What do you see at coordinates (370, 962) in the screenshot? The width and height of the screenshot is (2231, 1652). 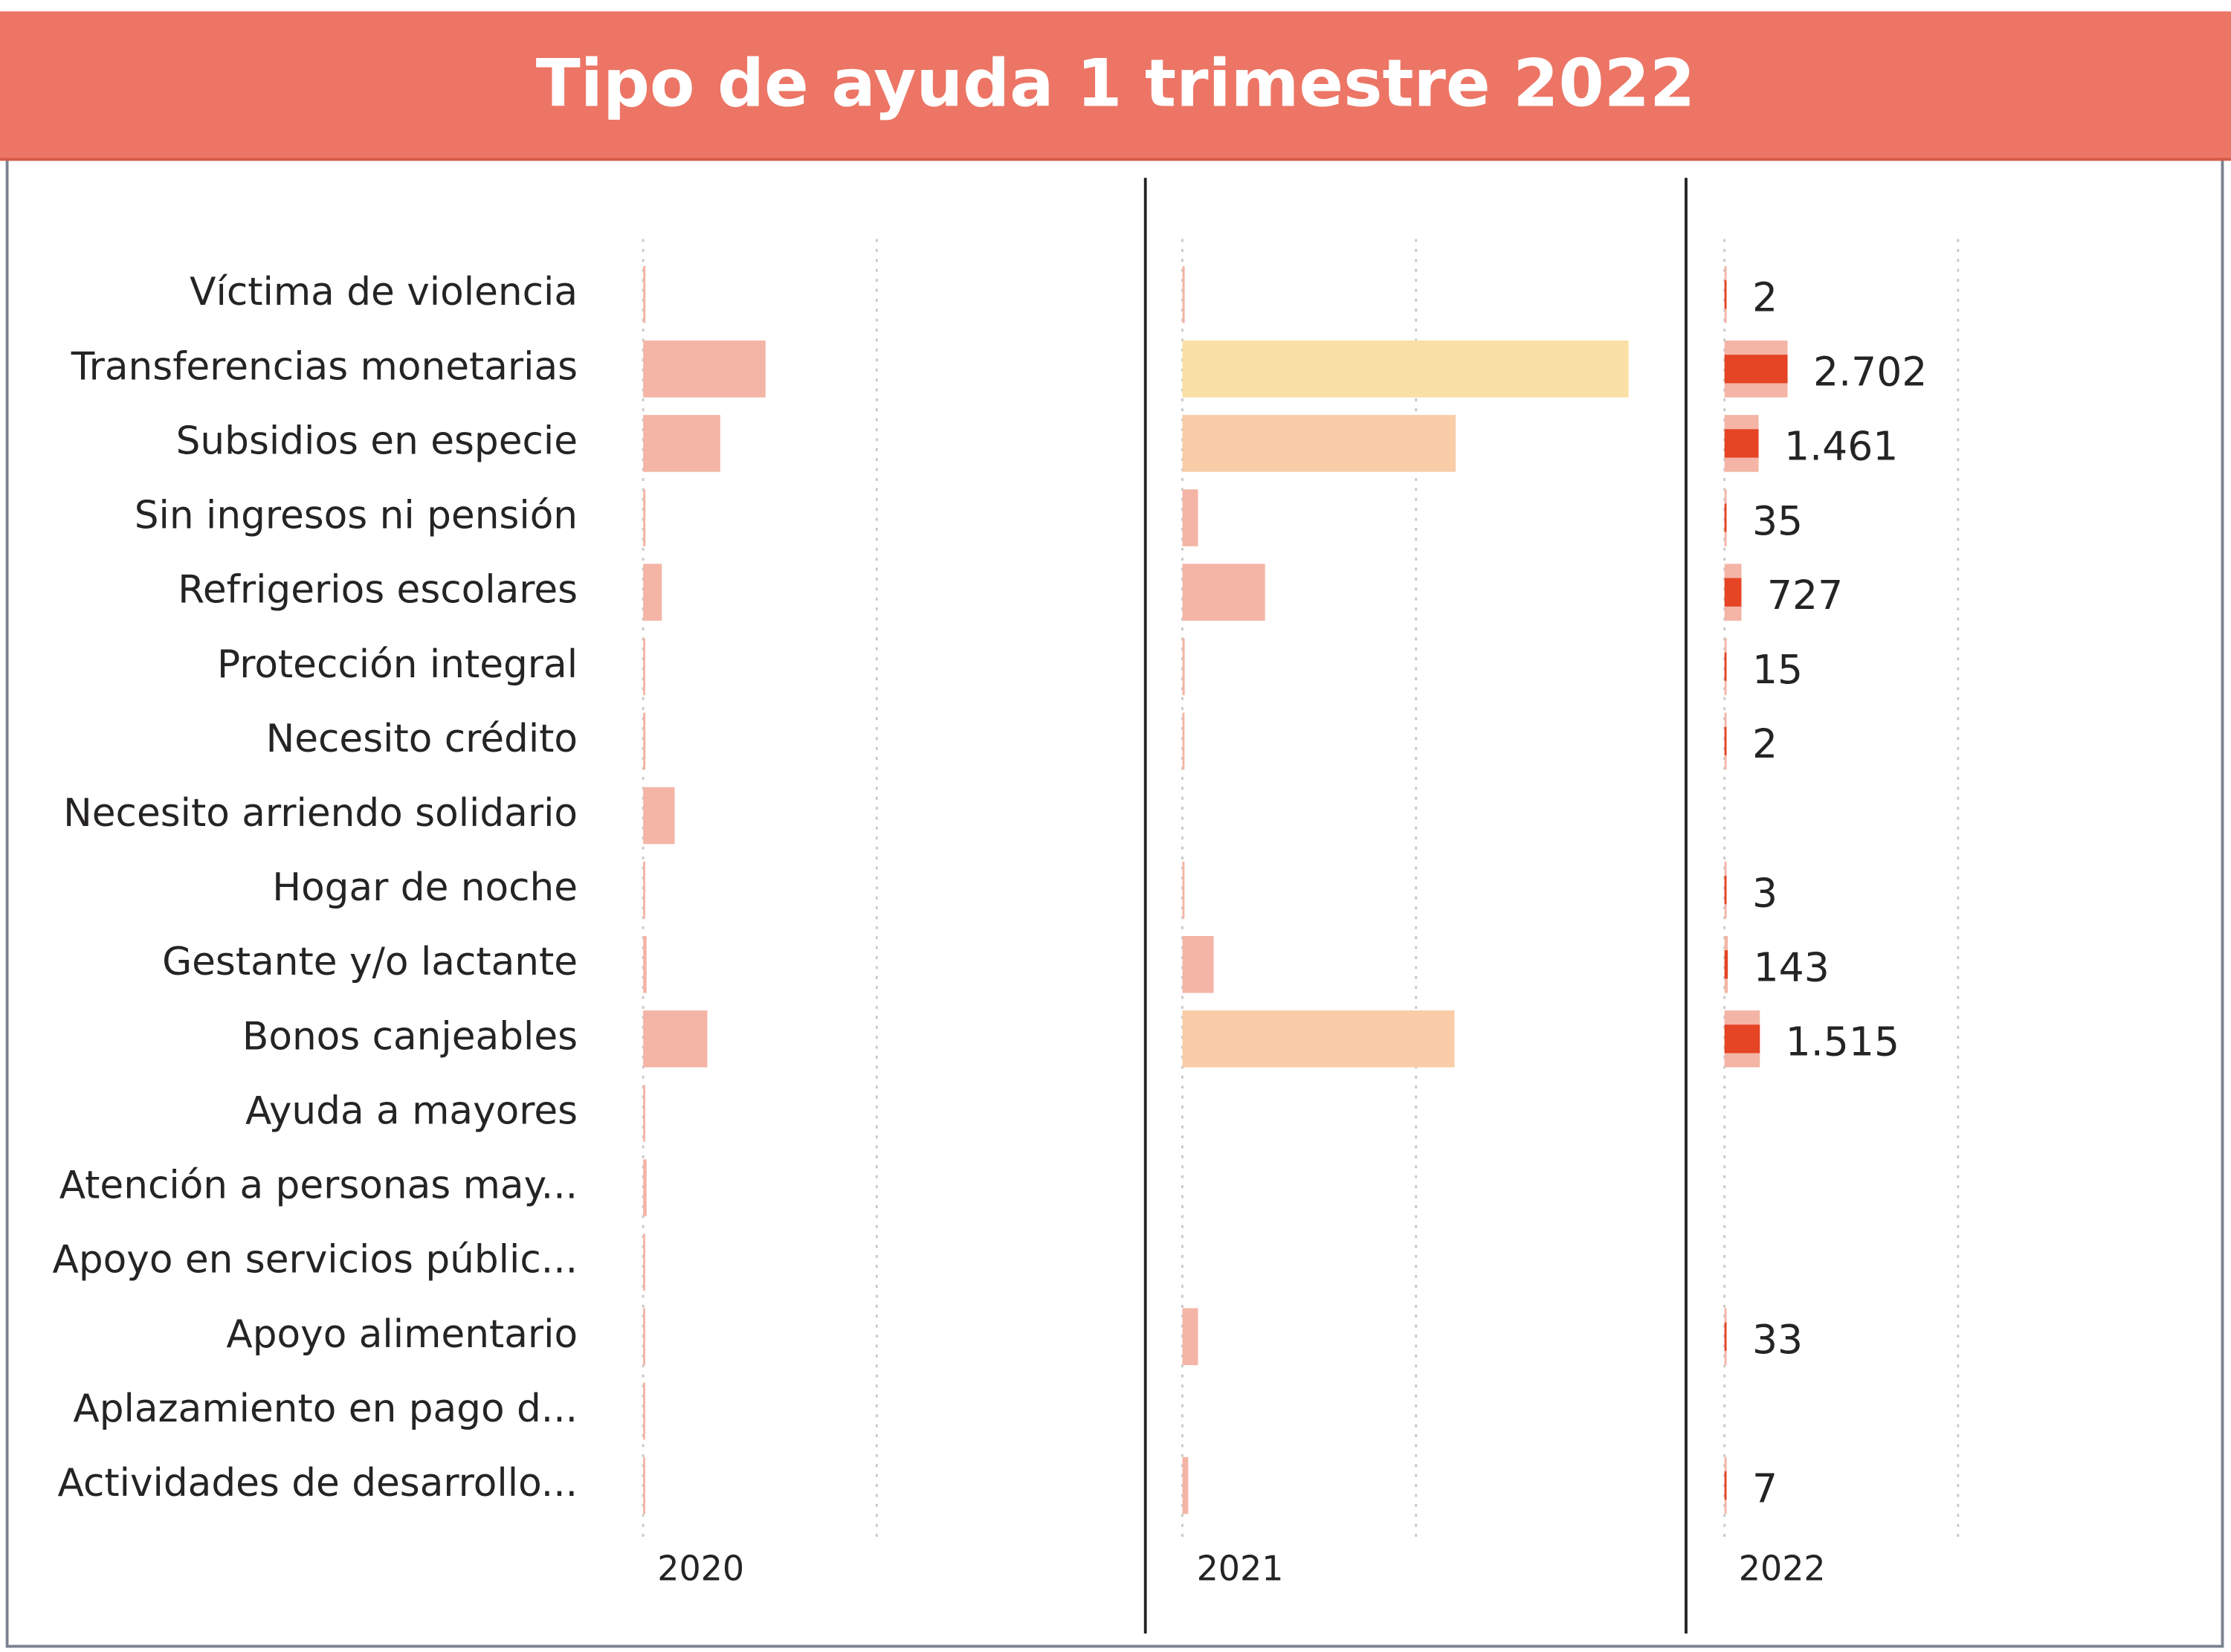 I see `category-label: Gestante y/o lactante` at bounding box center [370, 962].